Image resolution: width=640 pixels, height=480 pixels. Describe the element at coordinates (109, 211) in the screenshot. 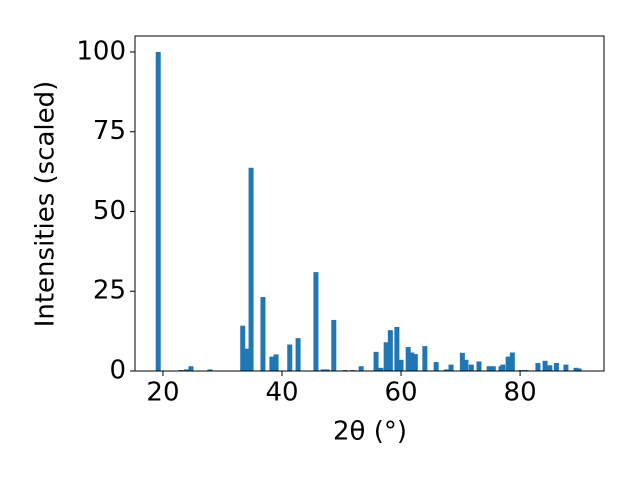

I see `y-tick-label: 50` at that location.